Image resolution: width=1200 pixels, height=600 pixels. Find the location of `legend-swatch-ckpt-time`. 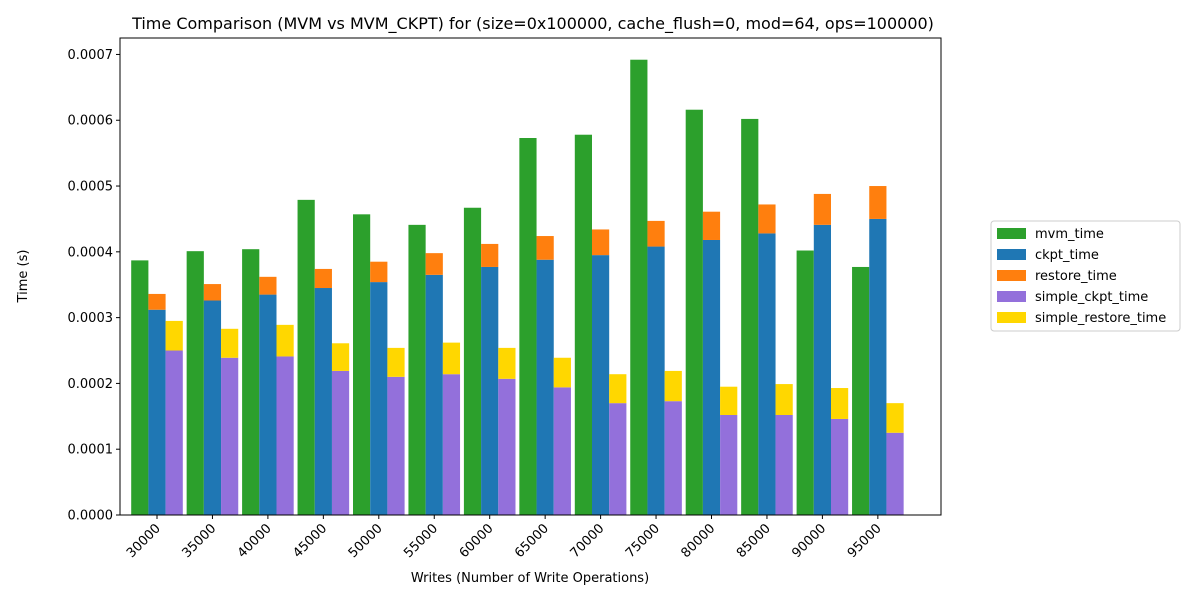

legend-swatch-ckpt-time is located at coordinates (1011, 254).